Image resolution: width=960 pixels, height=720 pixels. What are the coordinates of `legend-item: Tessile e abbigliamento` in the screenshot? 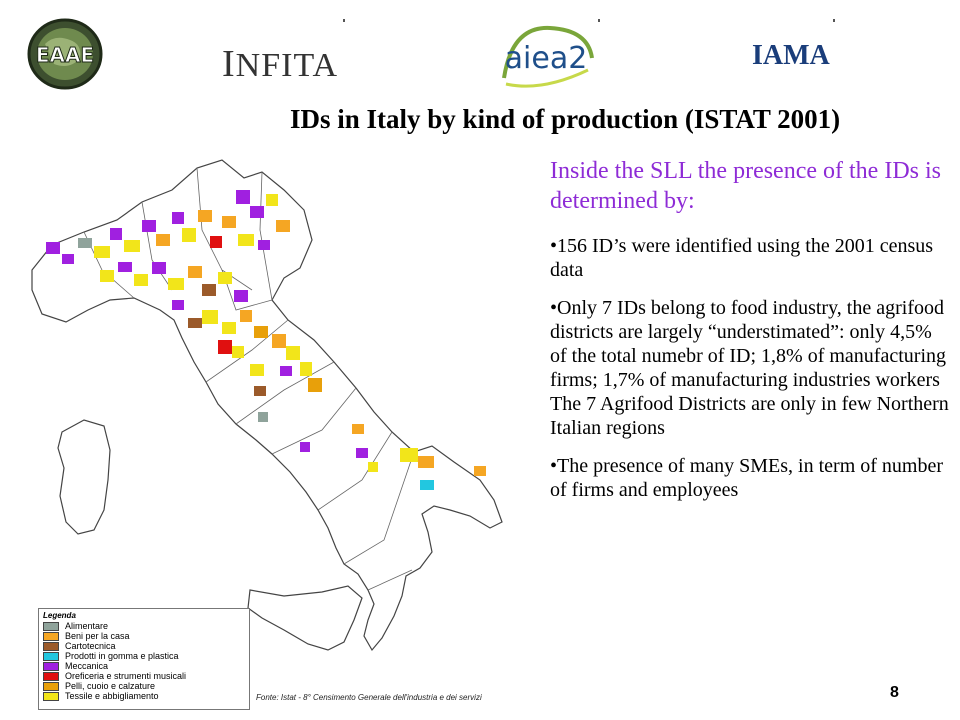 It's located at (146, 696).